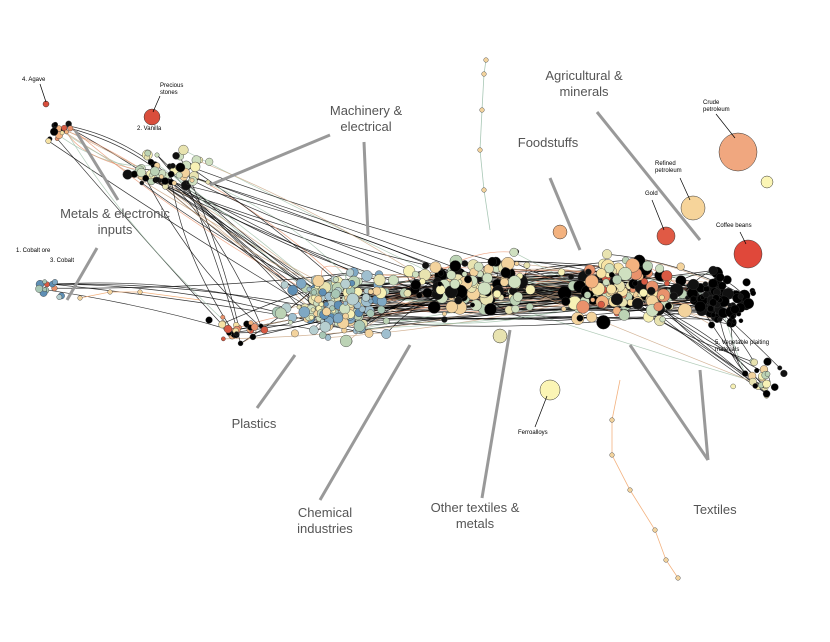 This screenshot has width=830, height=642. Describe the element at coordinates (62, 261) in the screenshot. I see `node-label: 3. Cobalt` at that location.